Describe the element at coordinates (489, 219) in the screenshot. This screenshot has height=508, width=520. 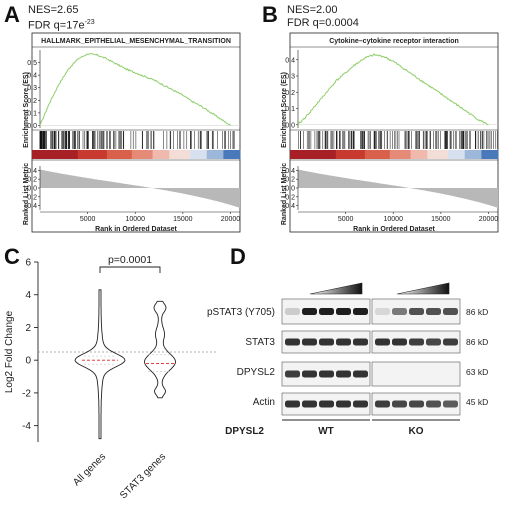
I see `gsea-b-x-tick-label: 20000` at that location.